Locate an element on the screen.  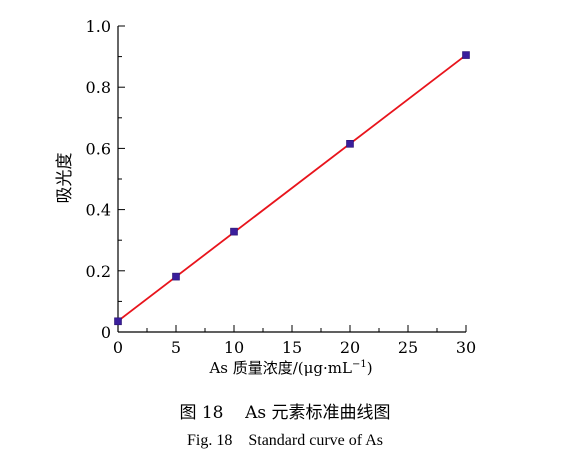
caption-cn-title: As 元素标准曲线图 is located at coordinates (318, 413).